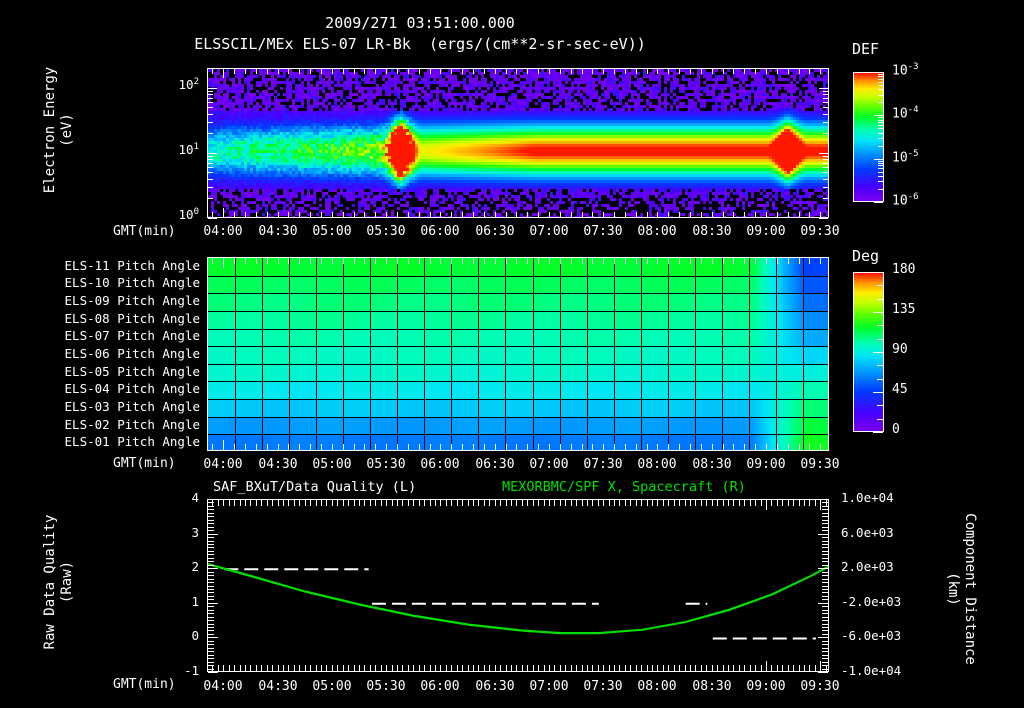 This screenshot has width=1024, height=708. Describe the element at coordinates (132, 388) in the screenshot. I see `panel2-row-label: ELS-04 Pitch Angle` at that location.